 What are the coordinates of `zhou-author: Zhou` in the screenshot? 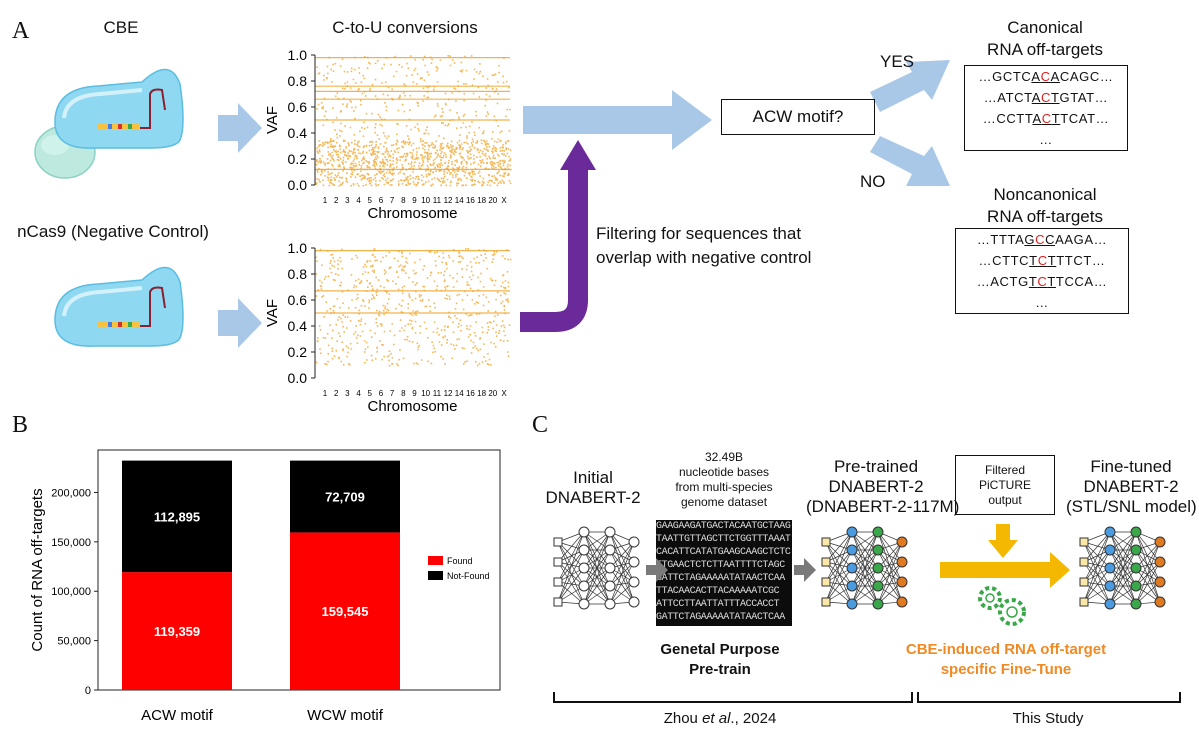 It's located at (683, 718).